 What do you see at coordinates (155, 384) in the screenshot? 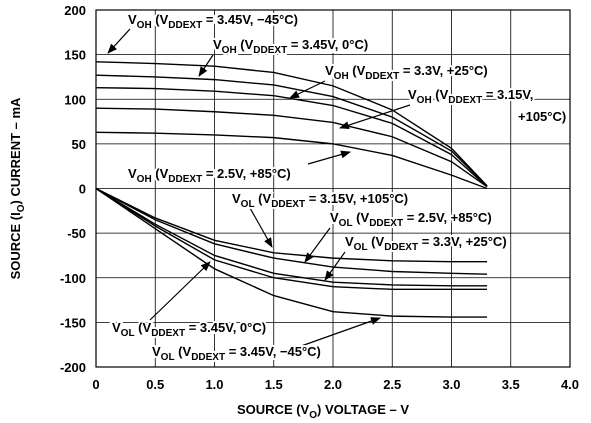
I see `x-tick-label: 0.5` at bounding box center [155, 384].